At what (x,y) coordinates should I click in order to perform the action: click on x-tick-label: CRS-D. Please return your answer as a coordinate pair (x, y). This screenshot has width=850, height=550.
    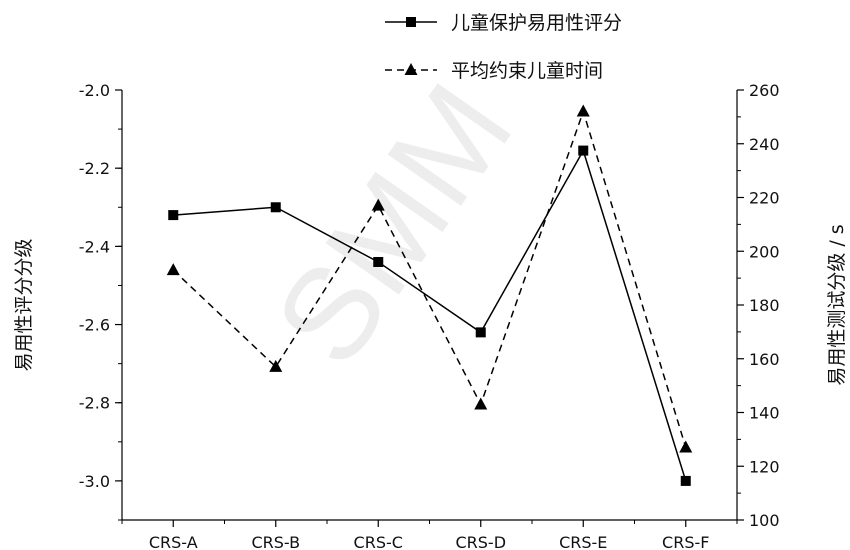
    Looking at the image, I should click on (480, 541).